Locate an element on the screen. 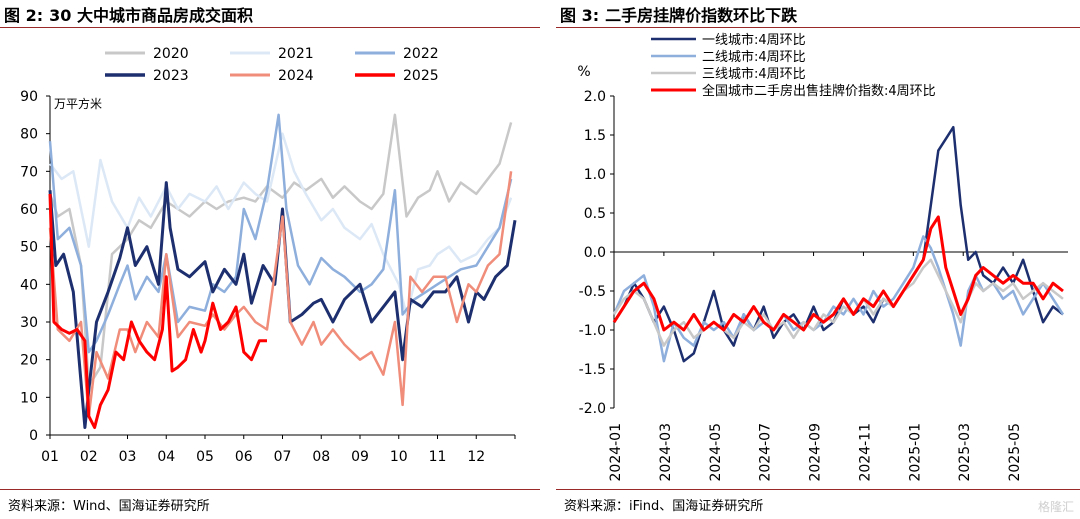 This screenshot has width=1080, height=519. left-figure-title: 图 2: 30 大中城市商品房成交面积 is located at coordinates (128, 14).